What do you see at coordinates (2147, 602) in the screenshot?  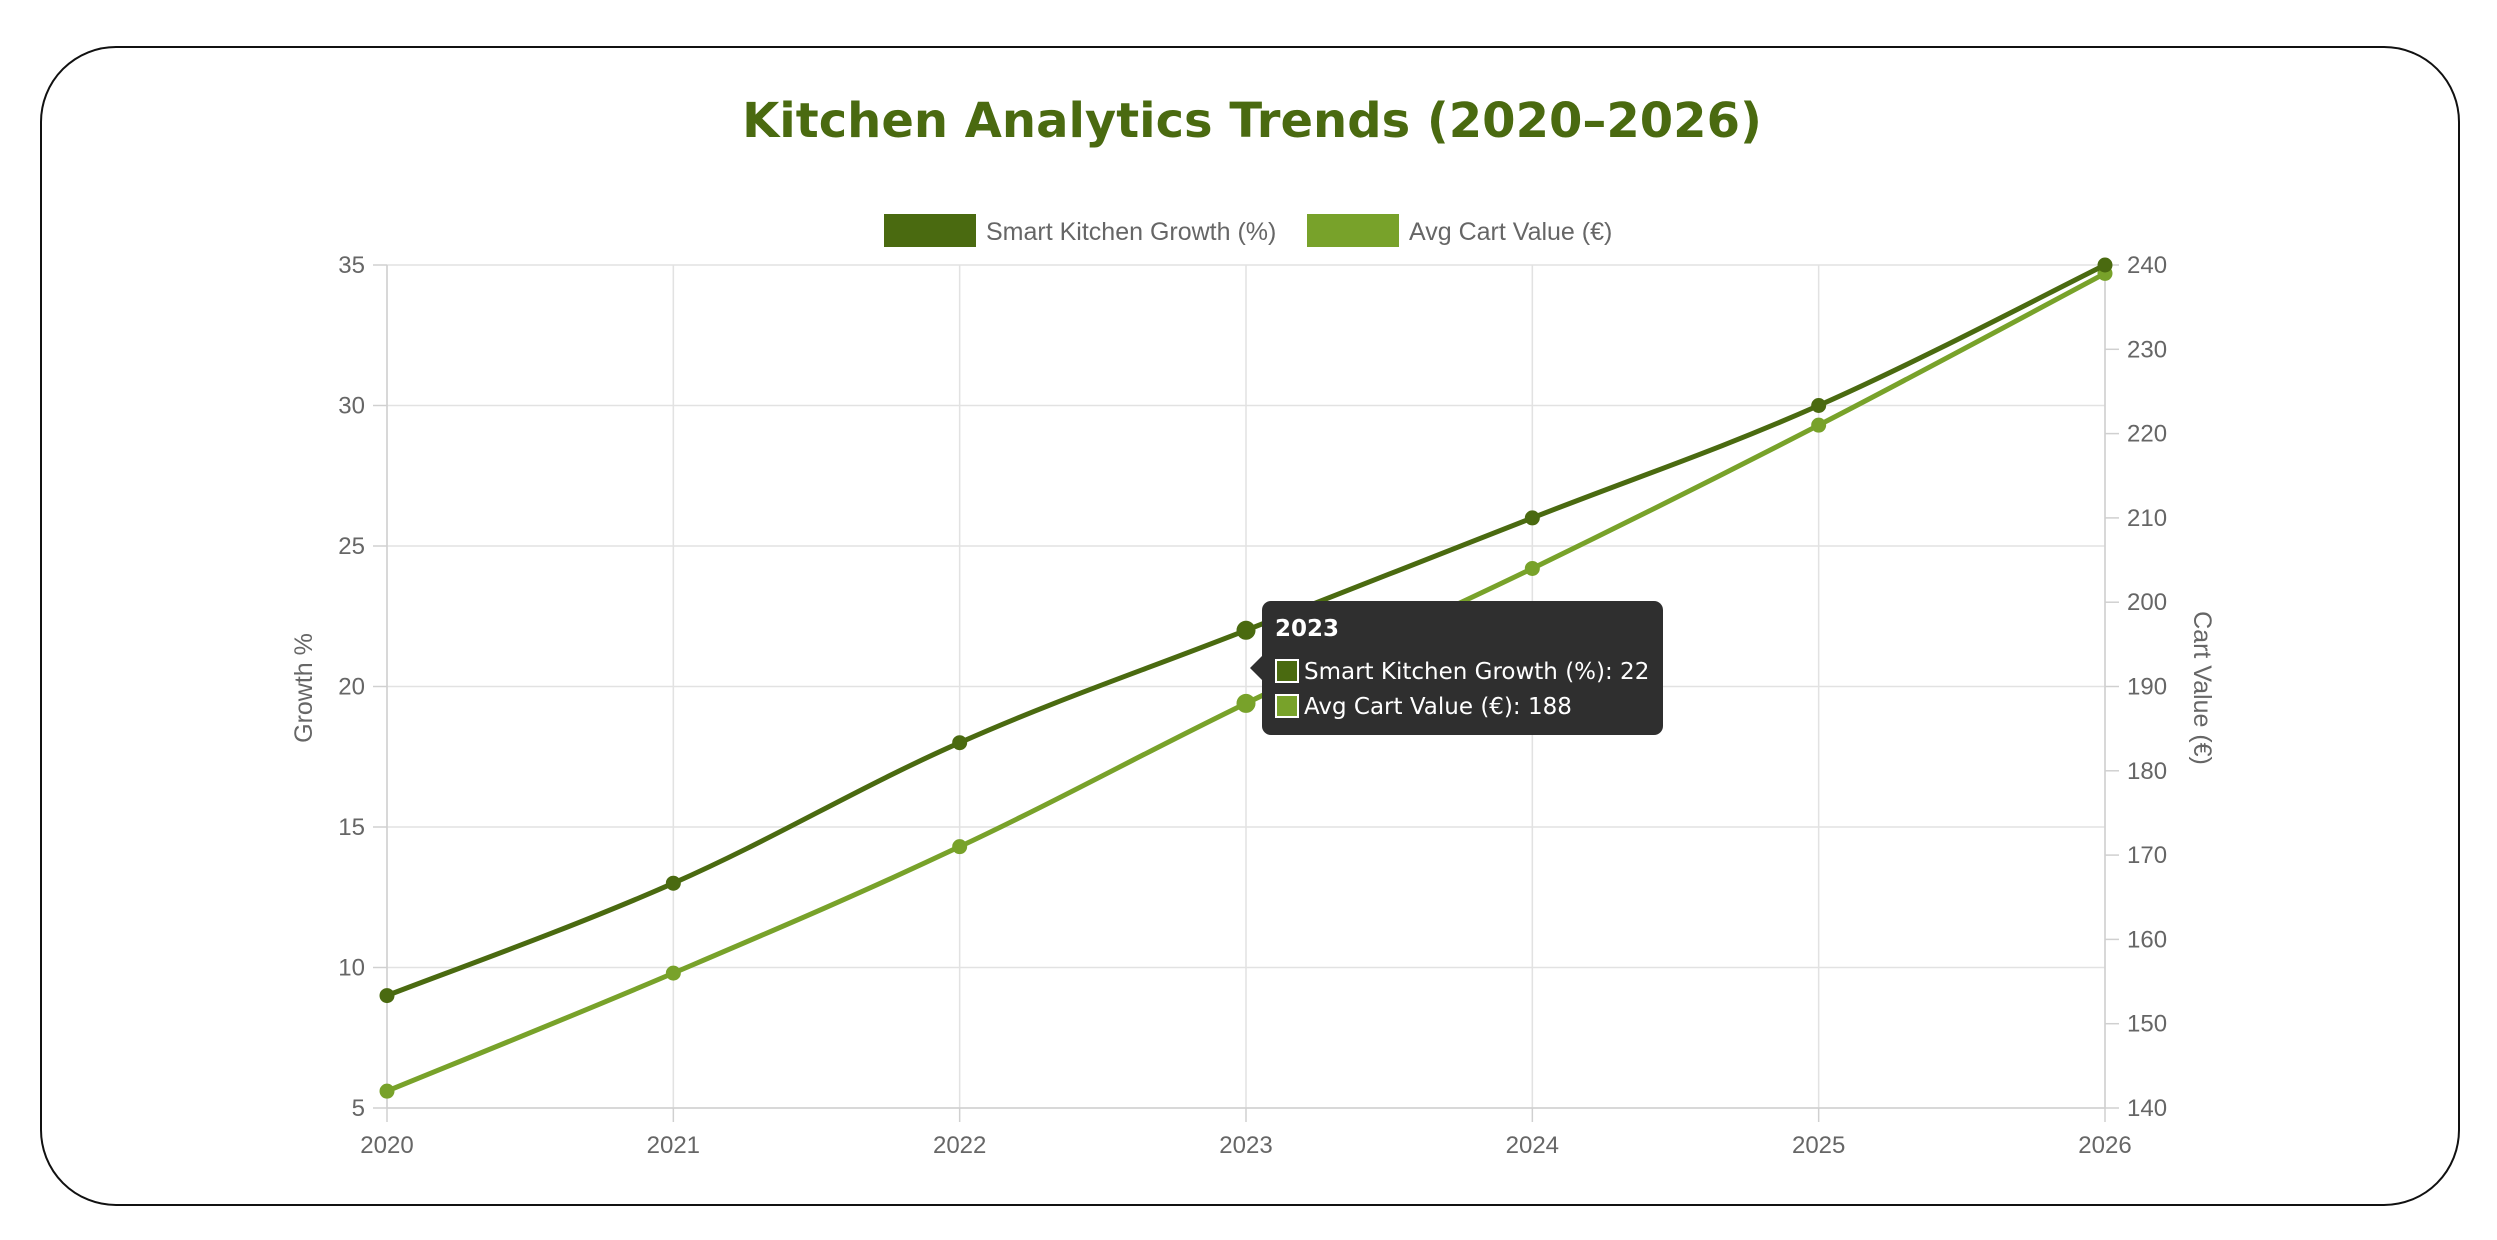 I see `y-right-tick-label: 200` at bounding box center [2147, 602].